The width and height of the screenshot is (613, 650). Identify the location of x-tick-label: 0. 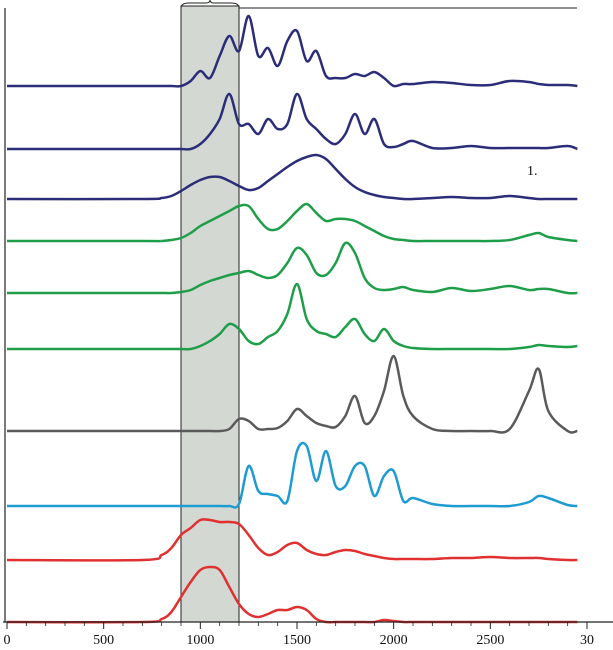
(7, 640).